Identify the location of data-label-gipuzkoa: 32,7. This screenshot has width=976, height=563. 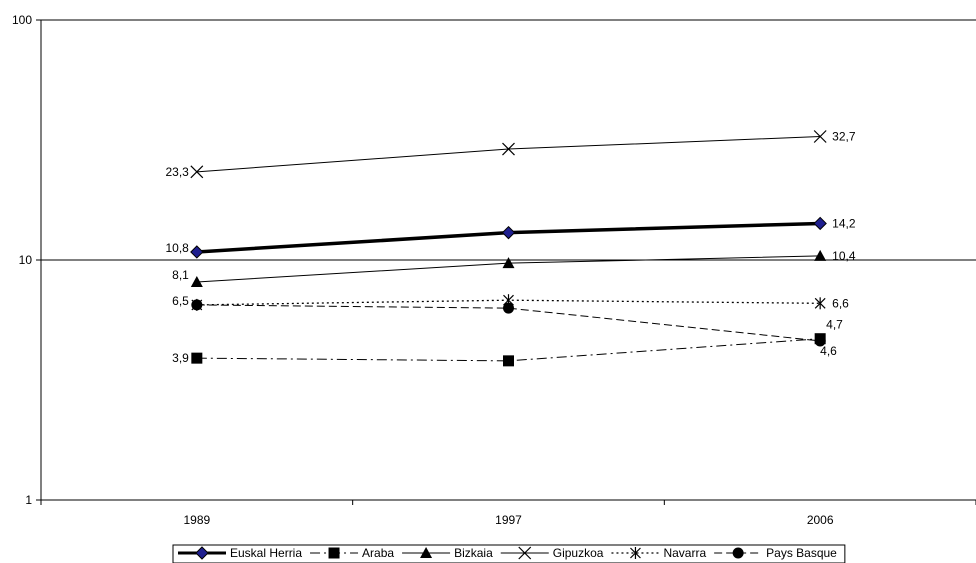
(844, 137).